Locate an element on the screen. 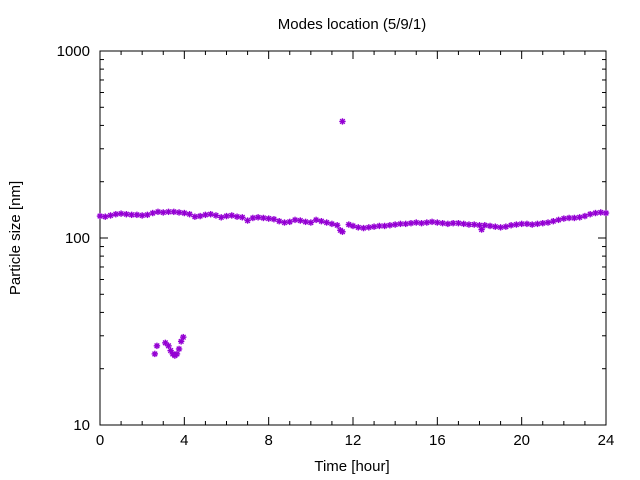 The height and width of the screenshot is (480, 640). x-tick-label: 12 is located at coordinates (353, 440).